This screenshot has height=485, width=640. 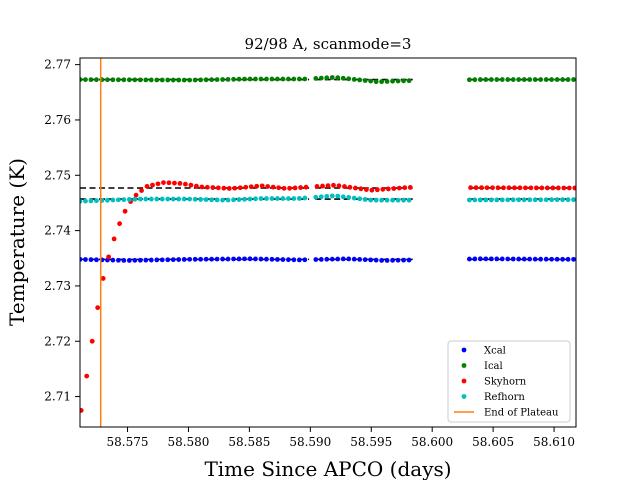 What do you see at coordinates (464, 365) in the screenshot?
I see `legend-marker` at bounding box center [464, 365].